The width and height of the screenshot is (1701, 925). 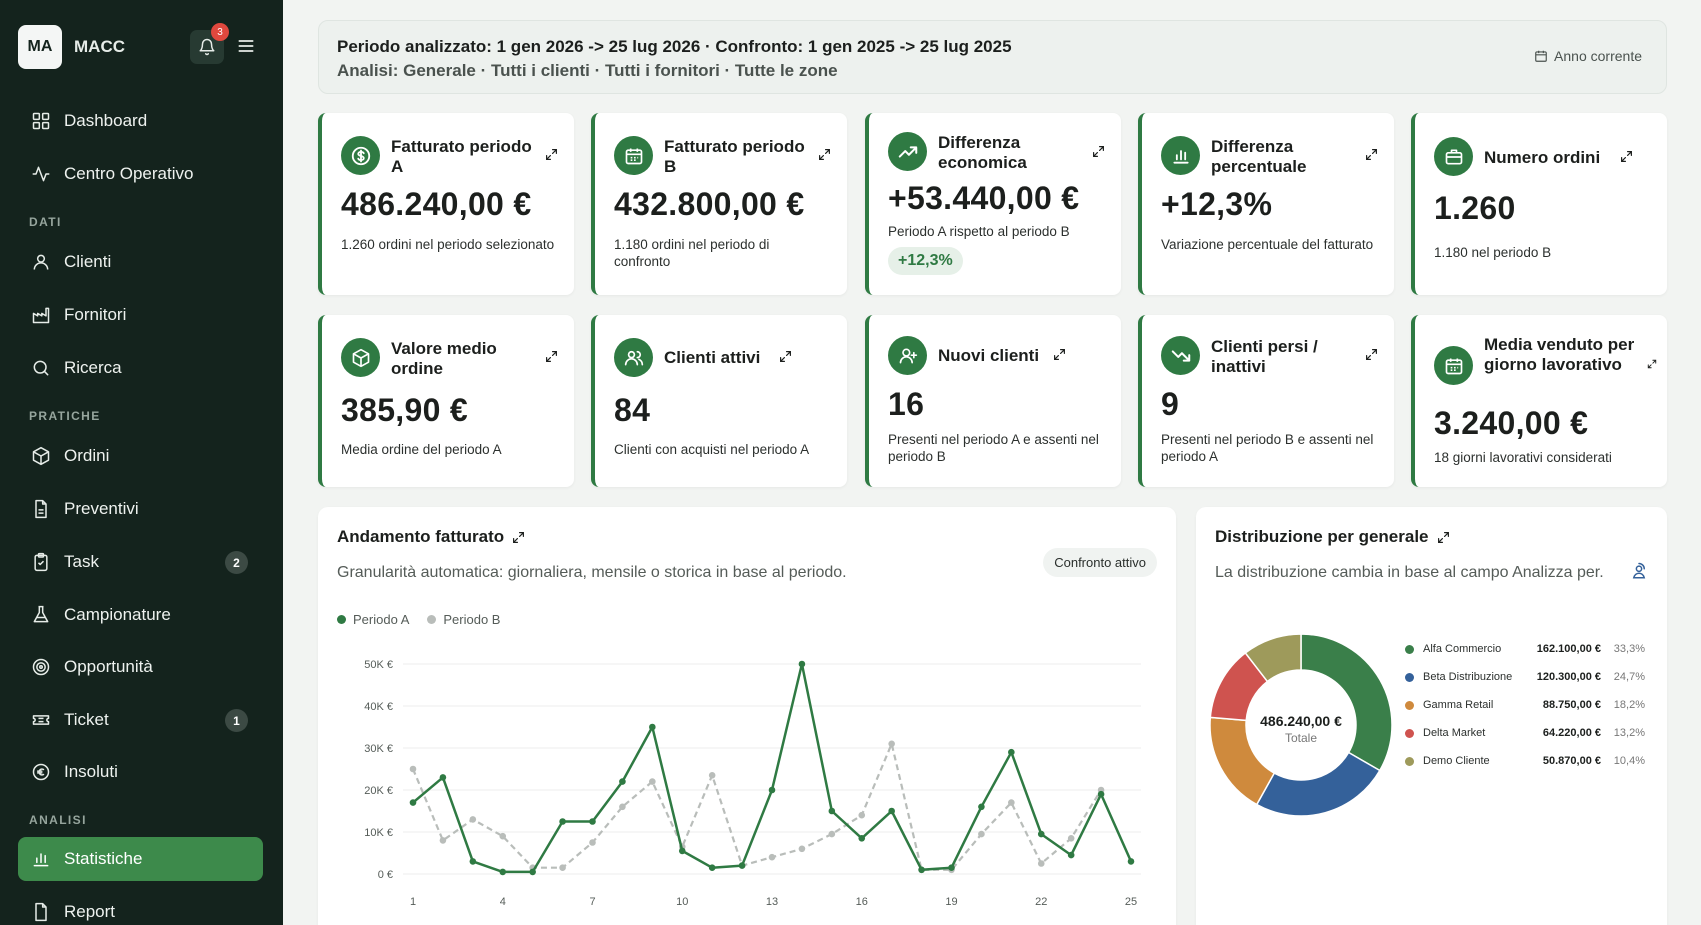 I want to click on kpi-title: Nuovi clienti, so click(x=989, y=355).